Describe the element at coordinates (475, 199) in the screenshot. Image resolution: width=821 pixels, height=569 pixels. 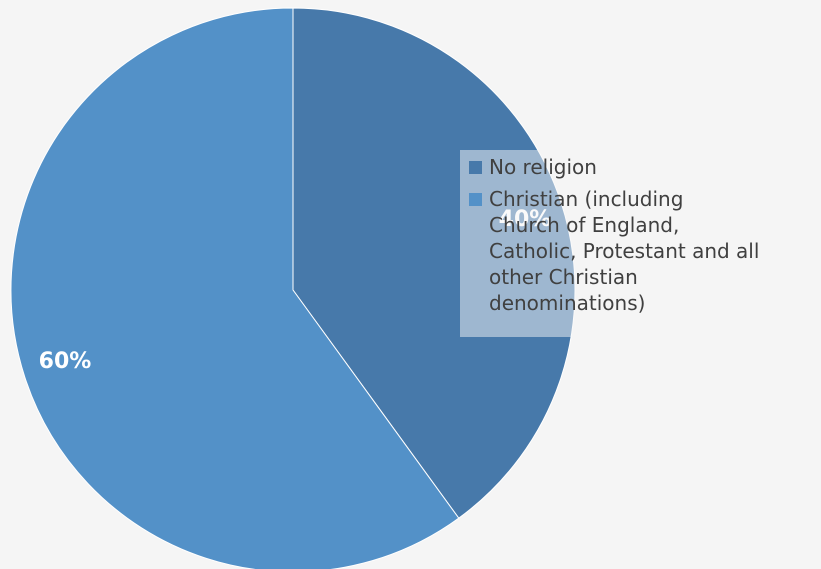
I see `legend-swatch-christian` at that location.